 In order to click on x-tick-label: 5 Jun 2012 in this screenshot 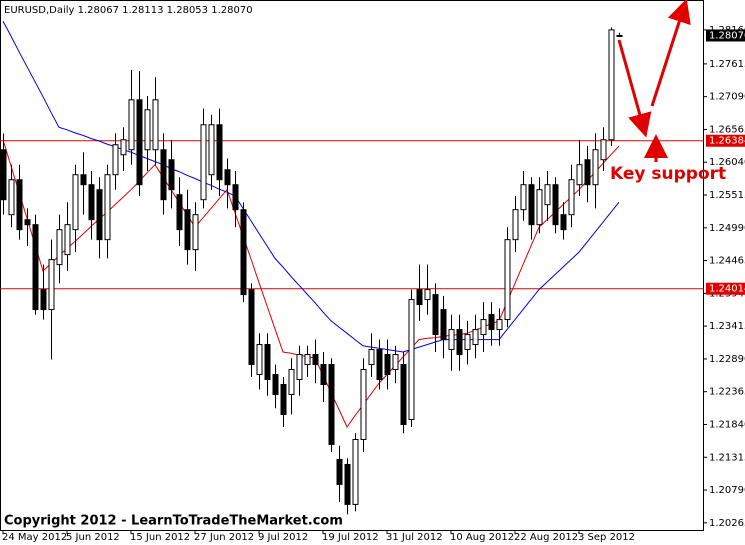, I will do `click(93, 537)`.